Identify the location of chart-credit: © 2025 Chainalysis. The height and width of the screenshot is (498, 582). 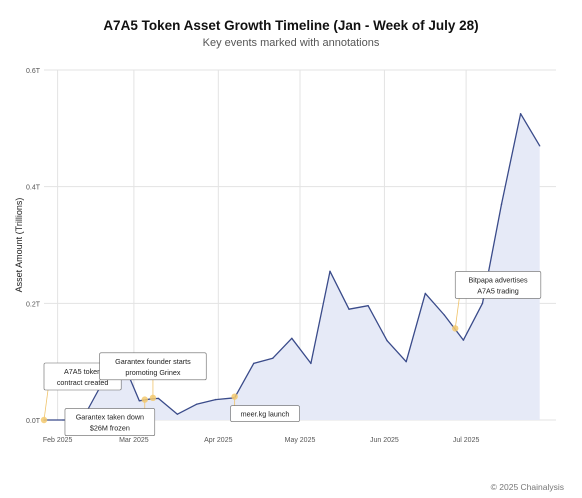
(527, 487).